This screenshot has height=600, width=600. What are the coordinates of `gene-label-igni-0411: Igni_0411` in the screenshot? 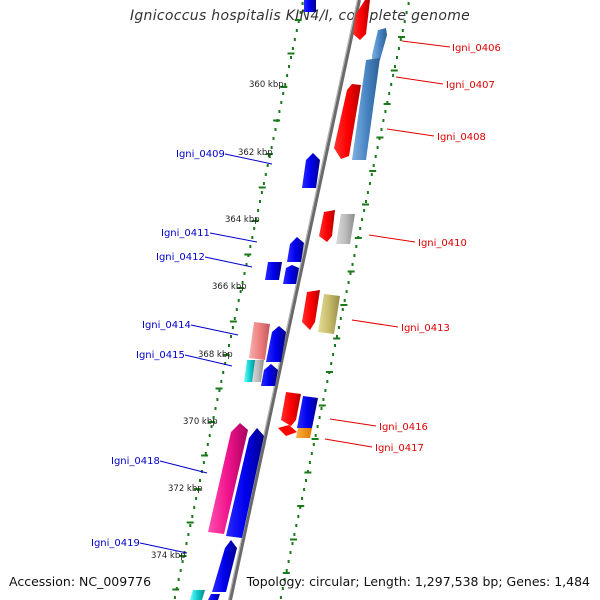 It's located at (185, 233).